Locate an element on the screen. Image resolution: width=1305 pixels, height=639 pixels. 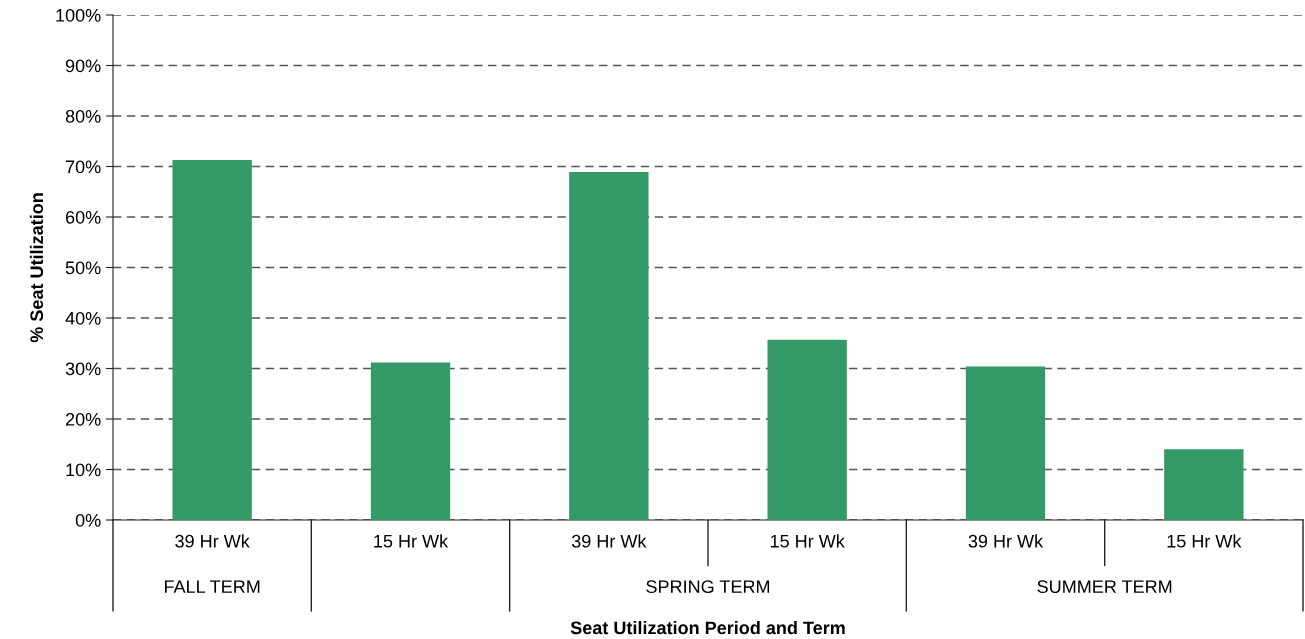
y-axis-title: % Seat Utilization is located at coordinates (36, 268).